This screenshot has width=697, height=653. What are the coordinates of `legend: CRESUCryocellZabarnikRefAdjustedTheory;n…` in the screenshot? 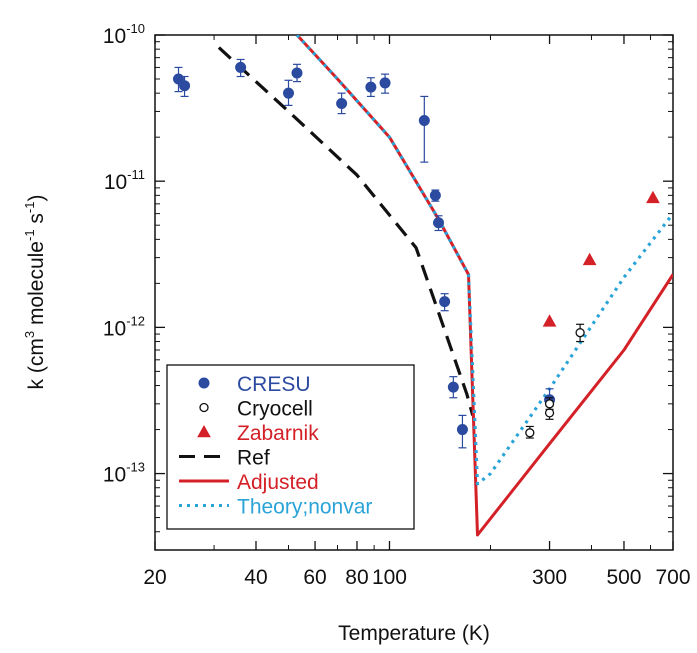 It's located at (290, 447).